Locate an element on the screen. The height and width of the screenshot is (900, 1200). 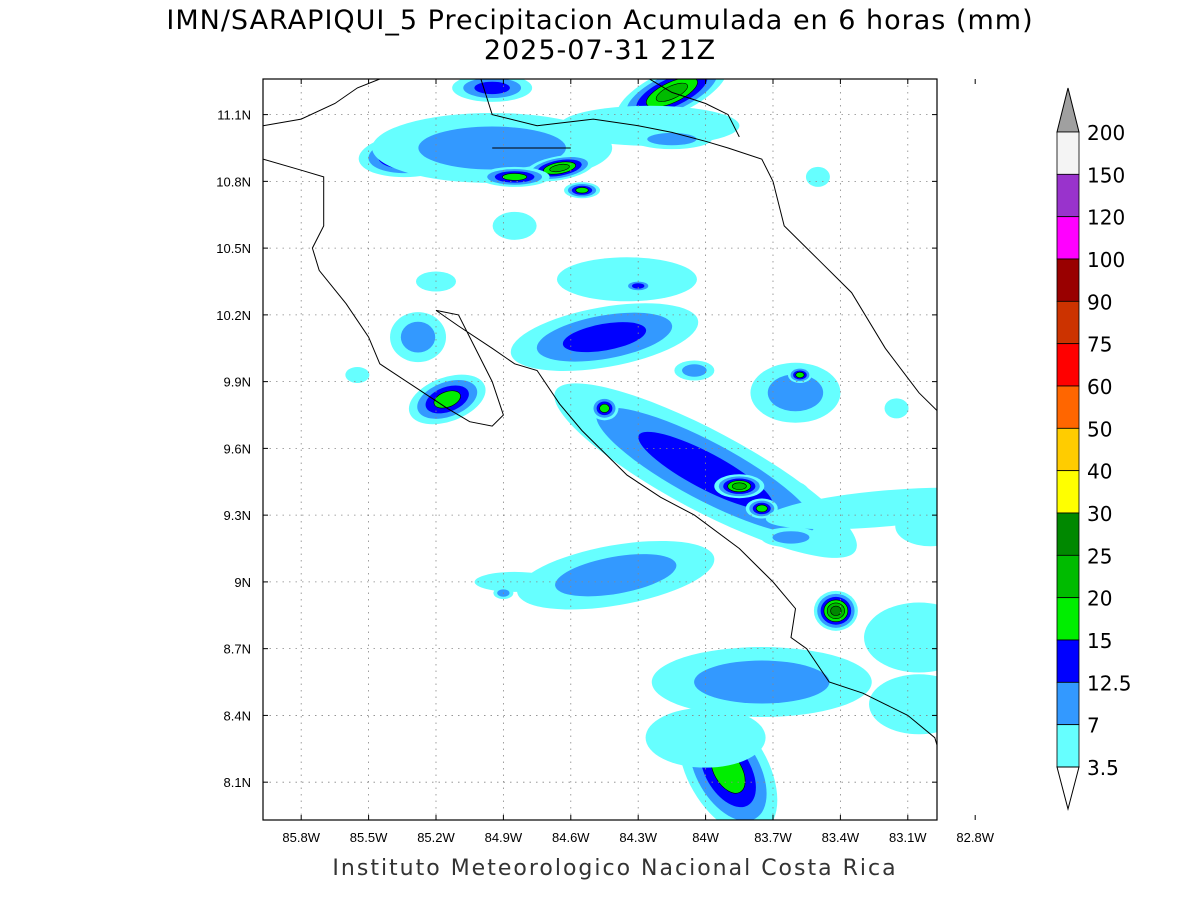
lon-tick-label: 85.2W is located at coordinates (436, 837).